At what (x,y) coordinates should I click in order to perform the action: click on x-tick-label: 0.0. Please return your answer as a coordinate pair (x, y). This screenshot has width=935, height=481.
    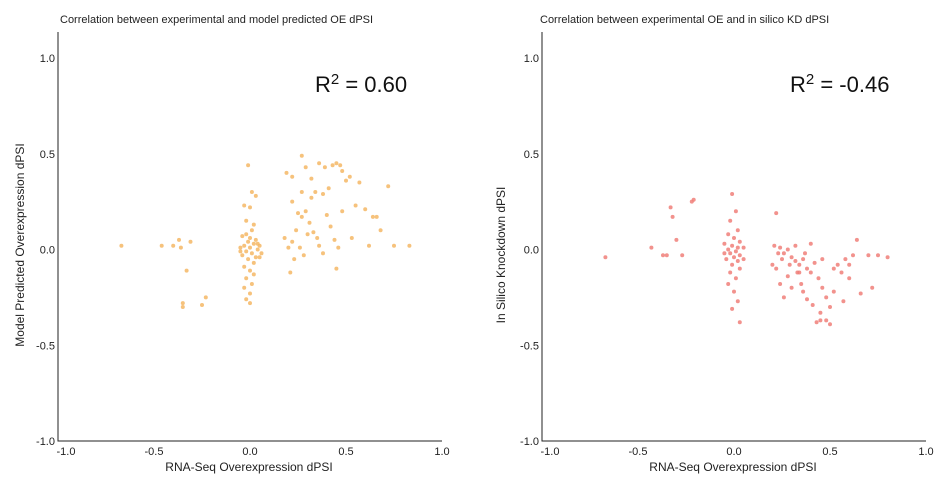
    Looking at the image, I should click on (249, 452).